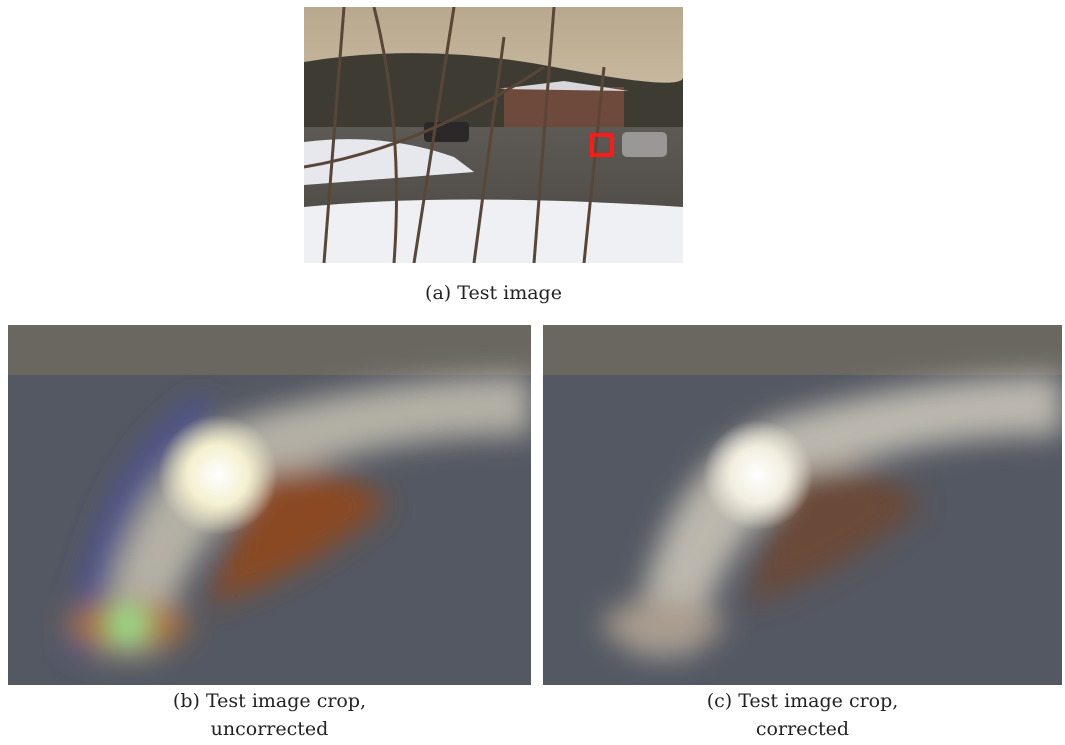  I want to click on caption: (c) Test image crop, corrected, so click(802, 715).